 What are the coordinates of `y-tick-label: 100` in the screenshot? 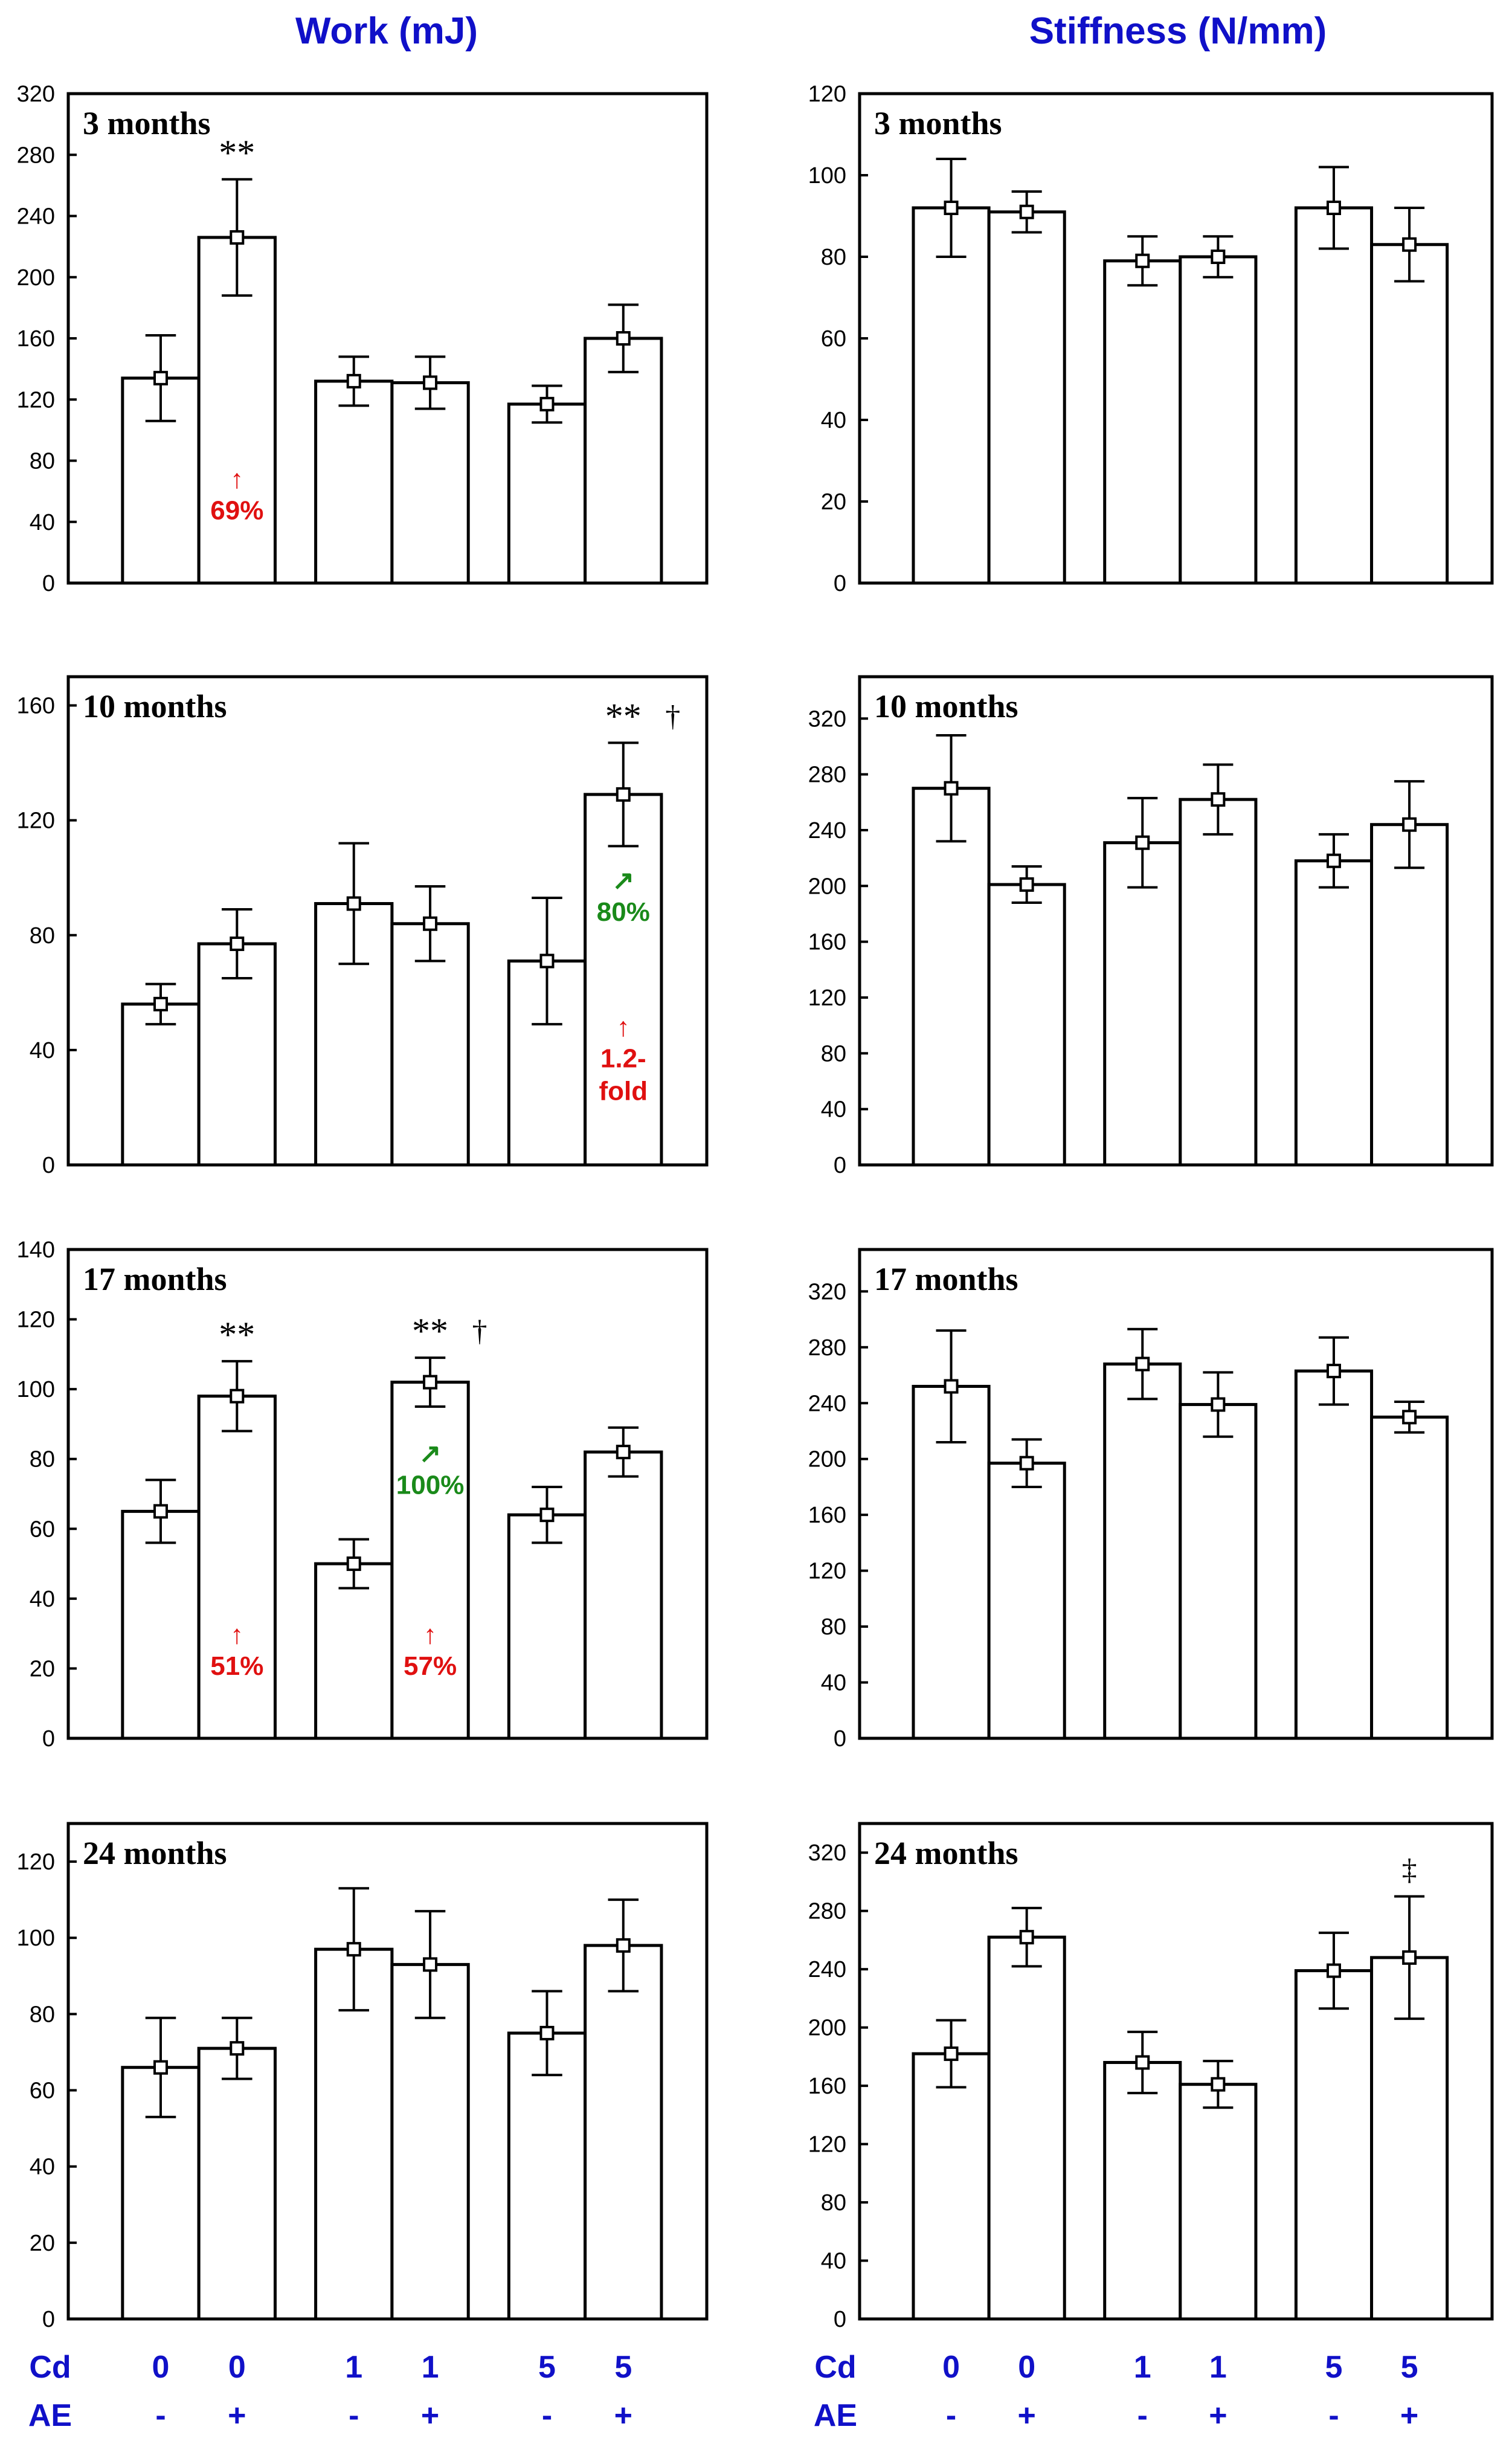 It's located at (36, 1389).